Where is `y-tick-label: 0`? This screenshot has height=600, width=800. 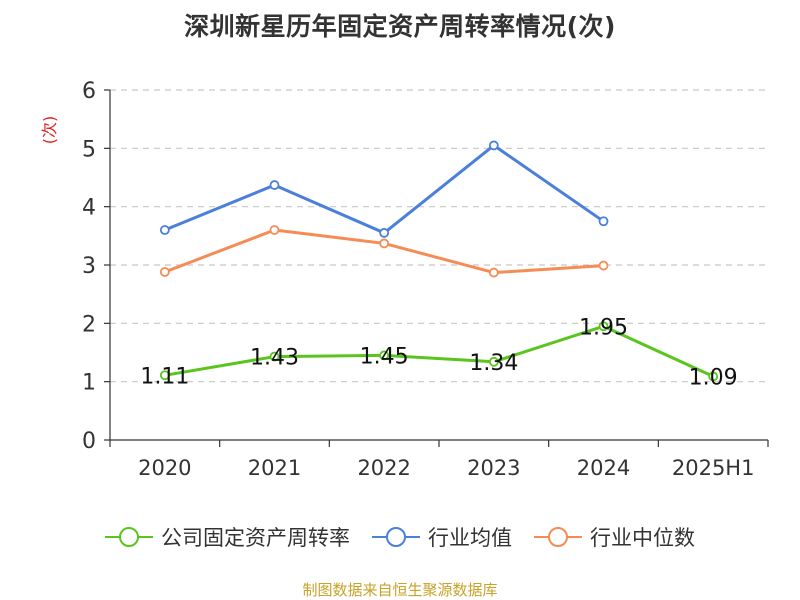
y-tick-label: 0 is located at coordinates (89, 441).